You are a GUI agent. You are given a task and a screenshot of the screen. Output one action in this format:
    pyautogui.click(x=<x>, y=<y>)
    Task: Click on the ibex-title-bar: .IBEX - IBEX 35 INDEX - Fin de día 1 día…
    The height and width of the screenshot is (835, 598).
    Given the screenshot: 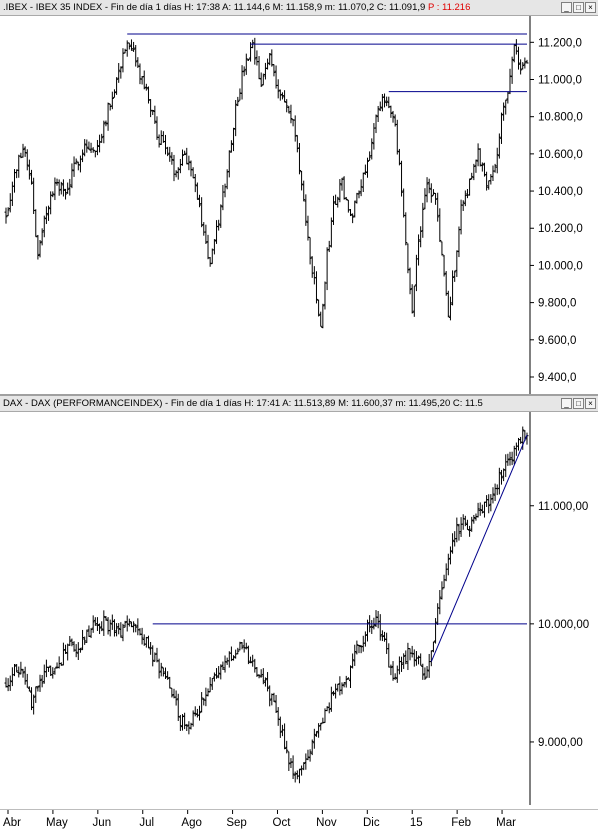 What is the action you would take?
    pyautogui.click(x=299, y=8)
    